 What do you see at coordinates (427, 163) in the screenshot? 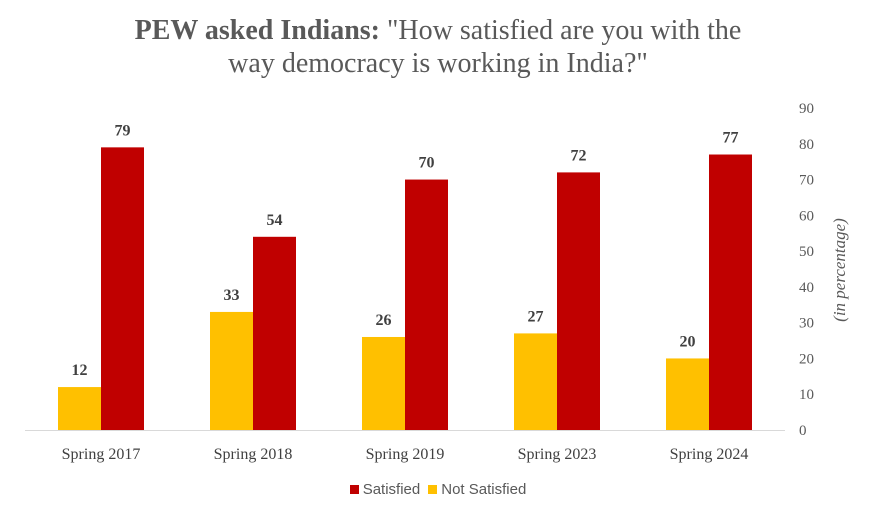
I see `data-label-satisfied-2: 70` at bounding box center [427, 163].